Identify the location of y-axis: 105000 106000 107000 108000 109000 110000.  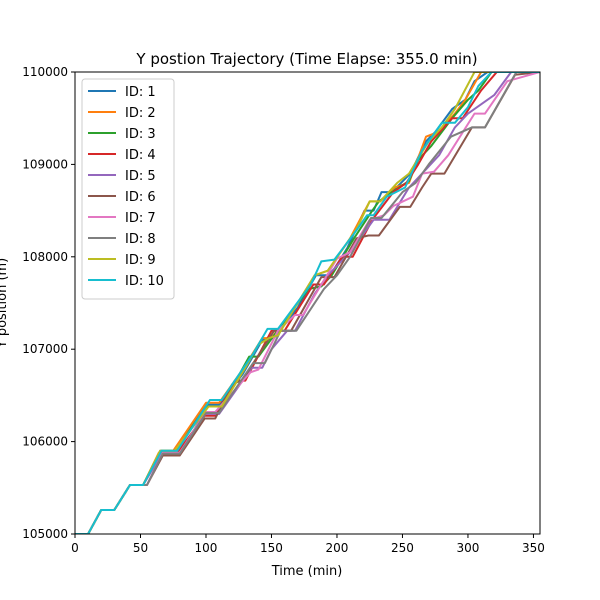
(48, 303).